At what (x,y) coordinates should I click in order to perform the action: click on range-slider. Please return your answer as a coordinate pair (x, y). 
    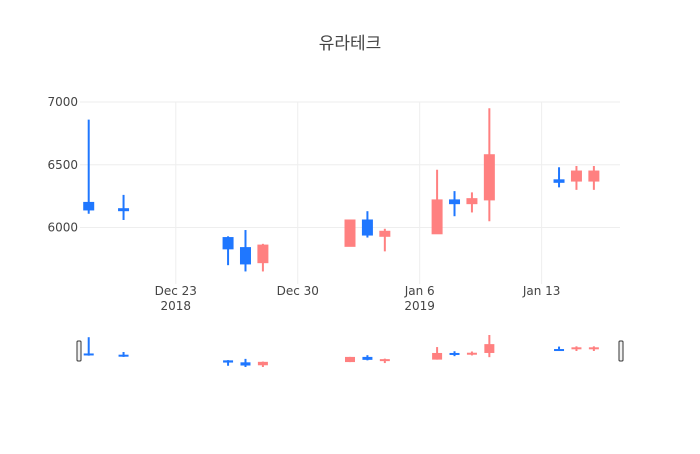
    Looking at the image, I should click on (350, 351).